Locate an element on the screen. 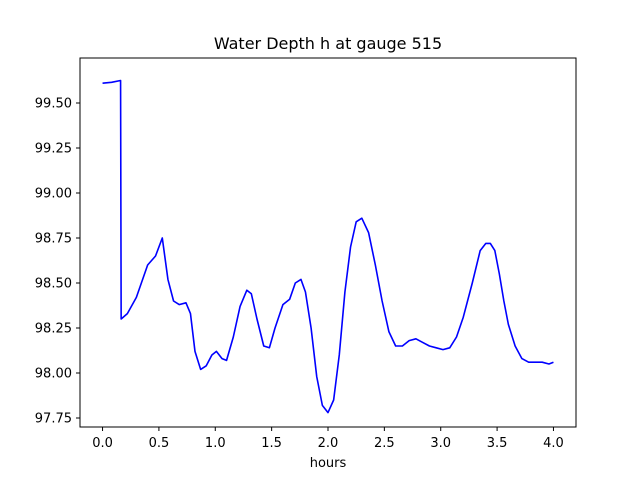  x-tick-label: 2.0 is located at coordinates (328, 443).